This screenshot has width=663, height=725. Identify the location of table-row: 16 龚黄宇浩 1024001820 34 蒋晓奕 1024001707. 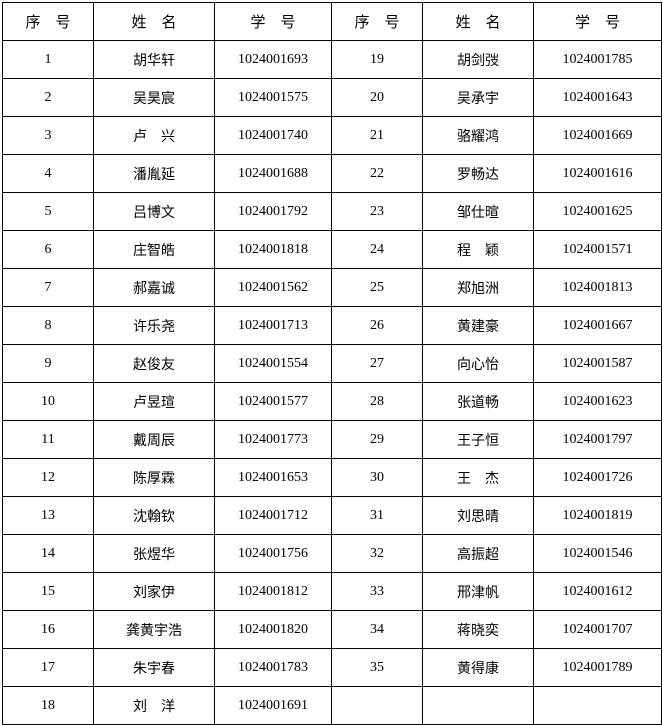
(332, 629).